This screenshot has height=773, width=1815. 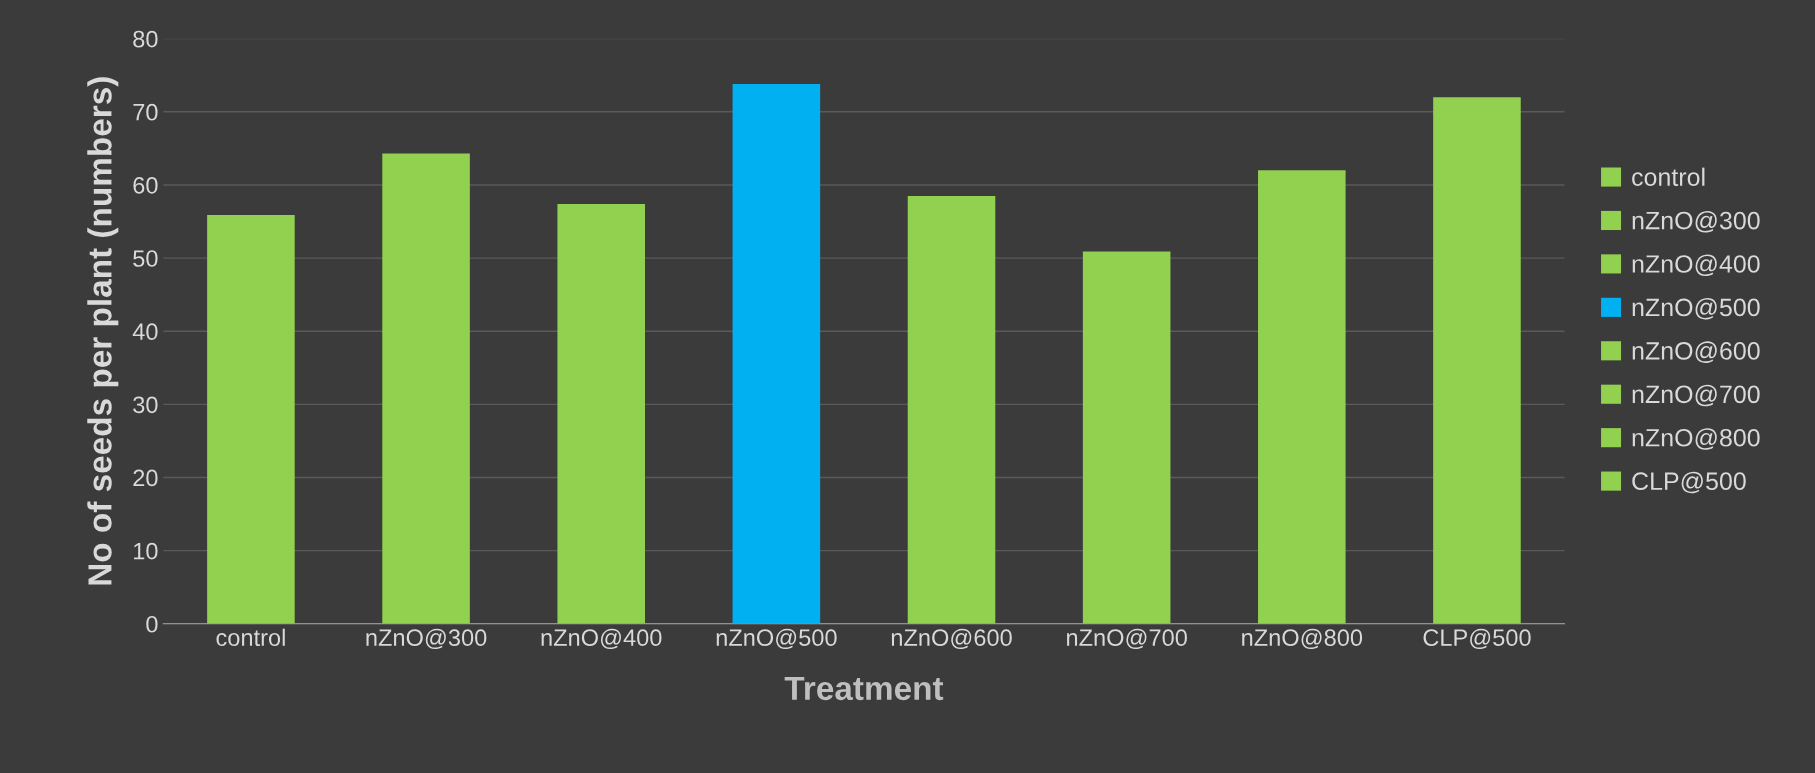 I want to click on legend-label: nZnO@400, so click(x=1696, y=265).